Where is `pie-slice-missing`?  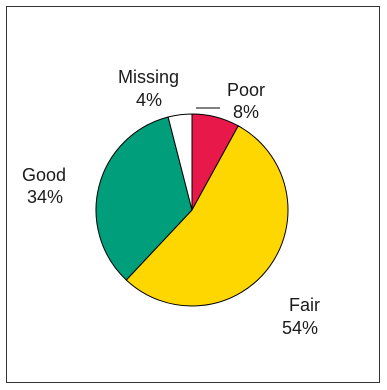 pie-slice-missing is located at coordinates (180, 162).